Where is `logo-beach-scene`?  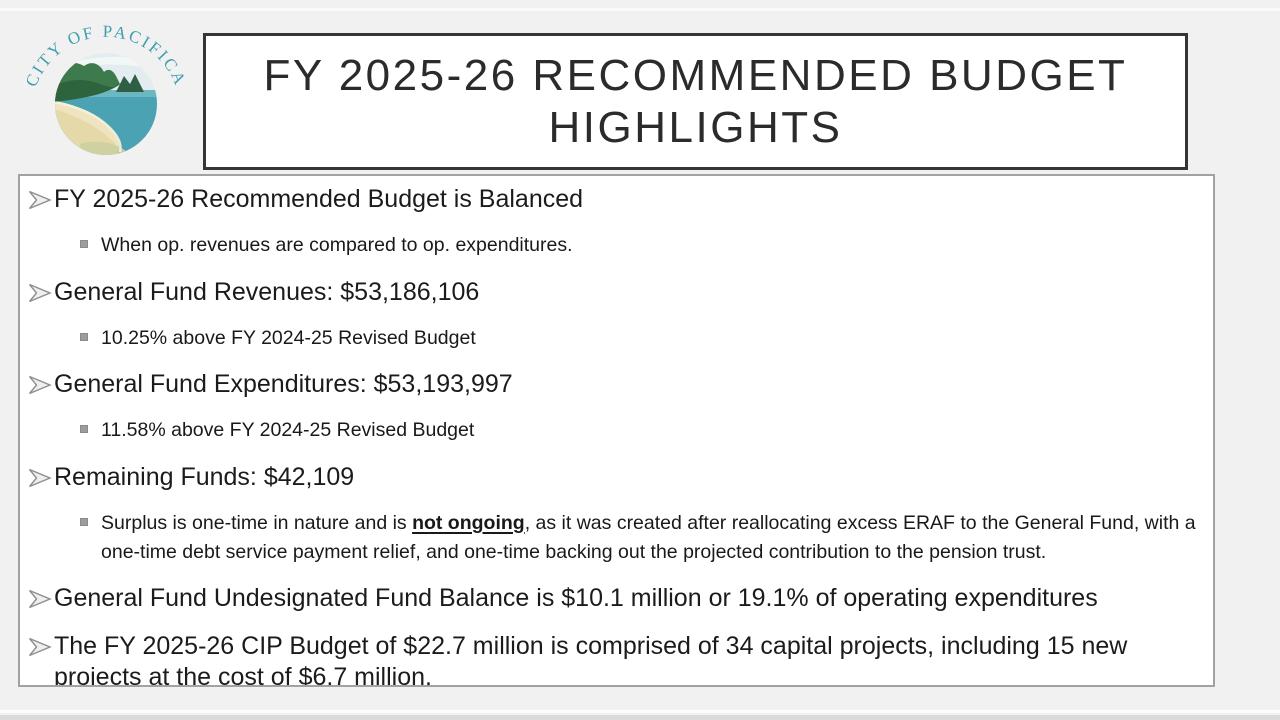
logo-beach-scene is located at coordinates (106, 104).